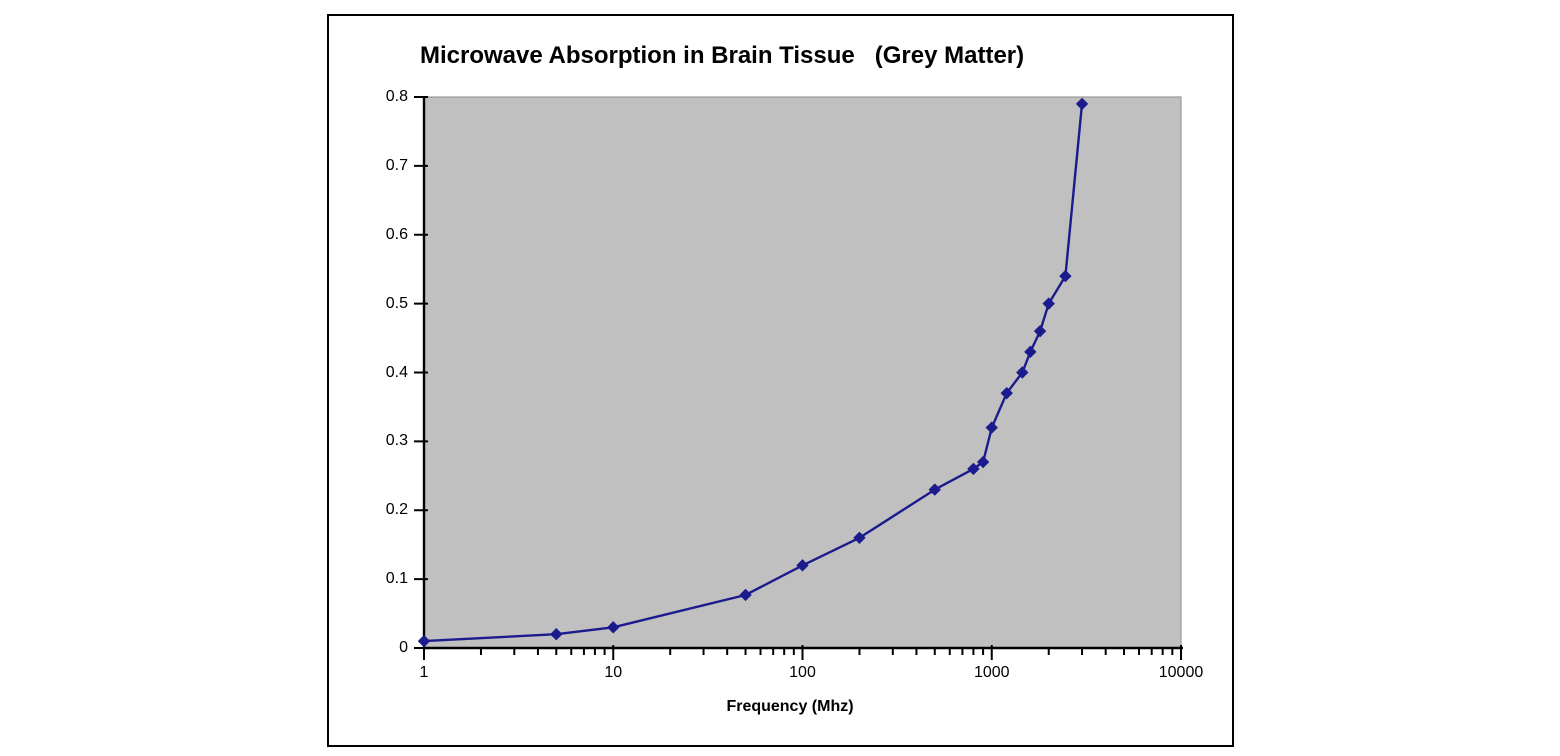 The image size is (1560, 756). I want to click on y-axis-tick-label: 0, so click(403, 647).